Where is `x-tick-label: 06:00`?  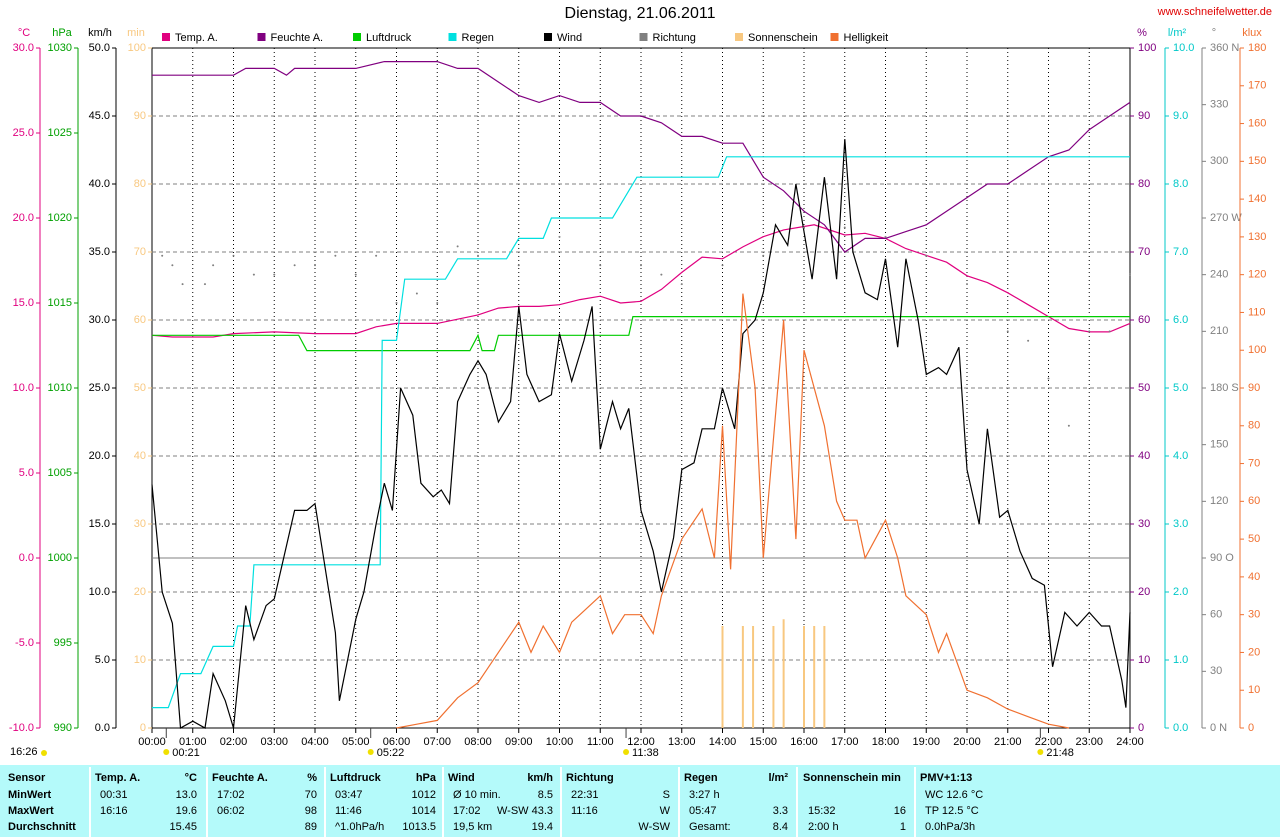 x-tick-label: 06:00 is located at coordinates (397, 742).